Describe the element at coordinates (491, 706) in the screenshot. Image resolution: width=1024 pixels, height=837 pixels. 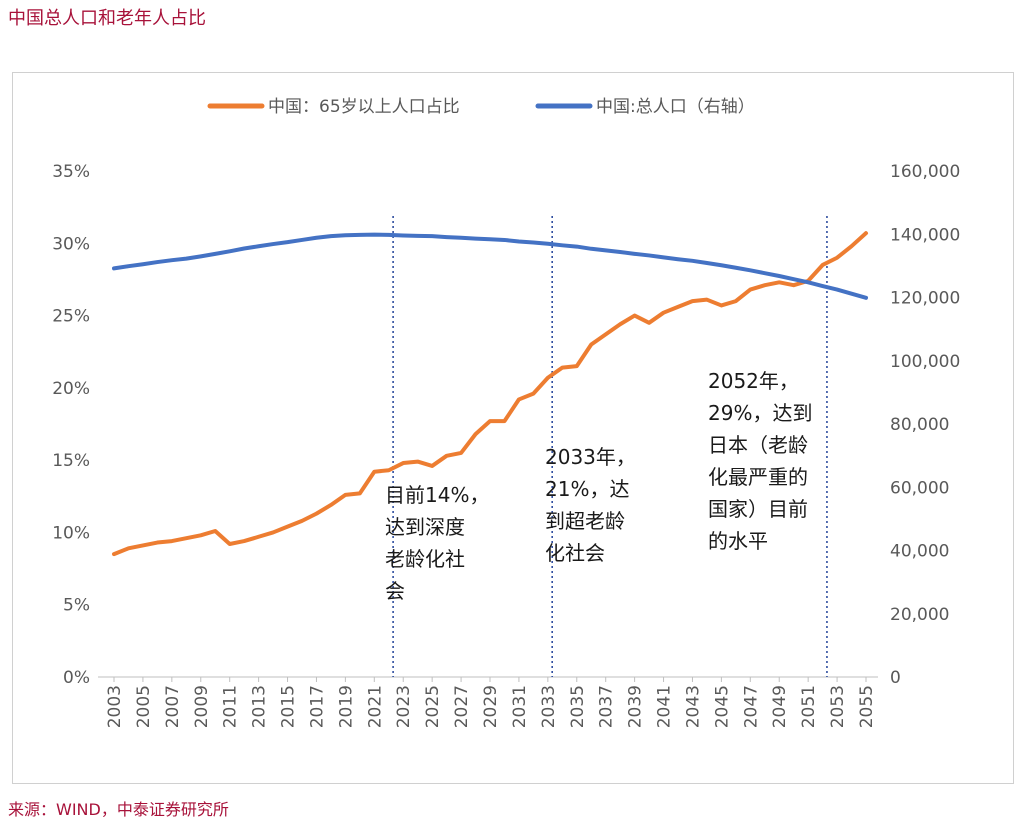
I see `x-tick-label: 2029` at that location.